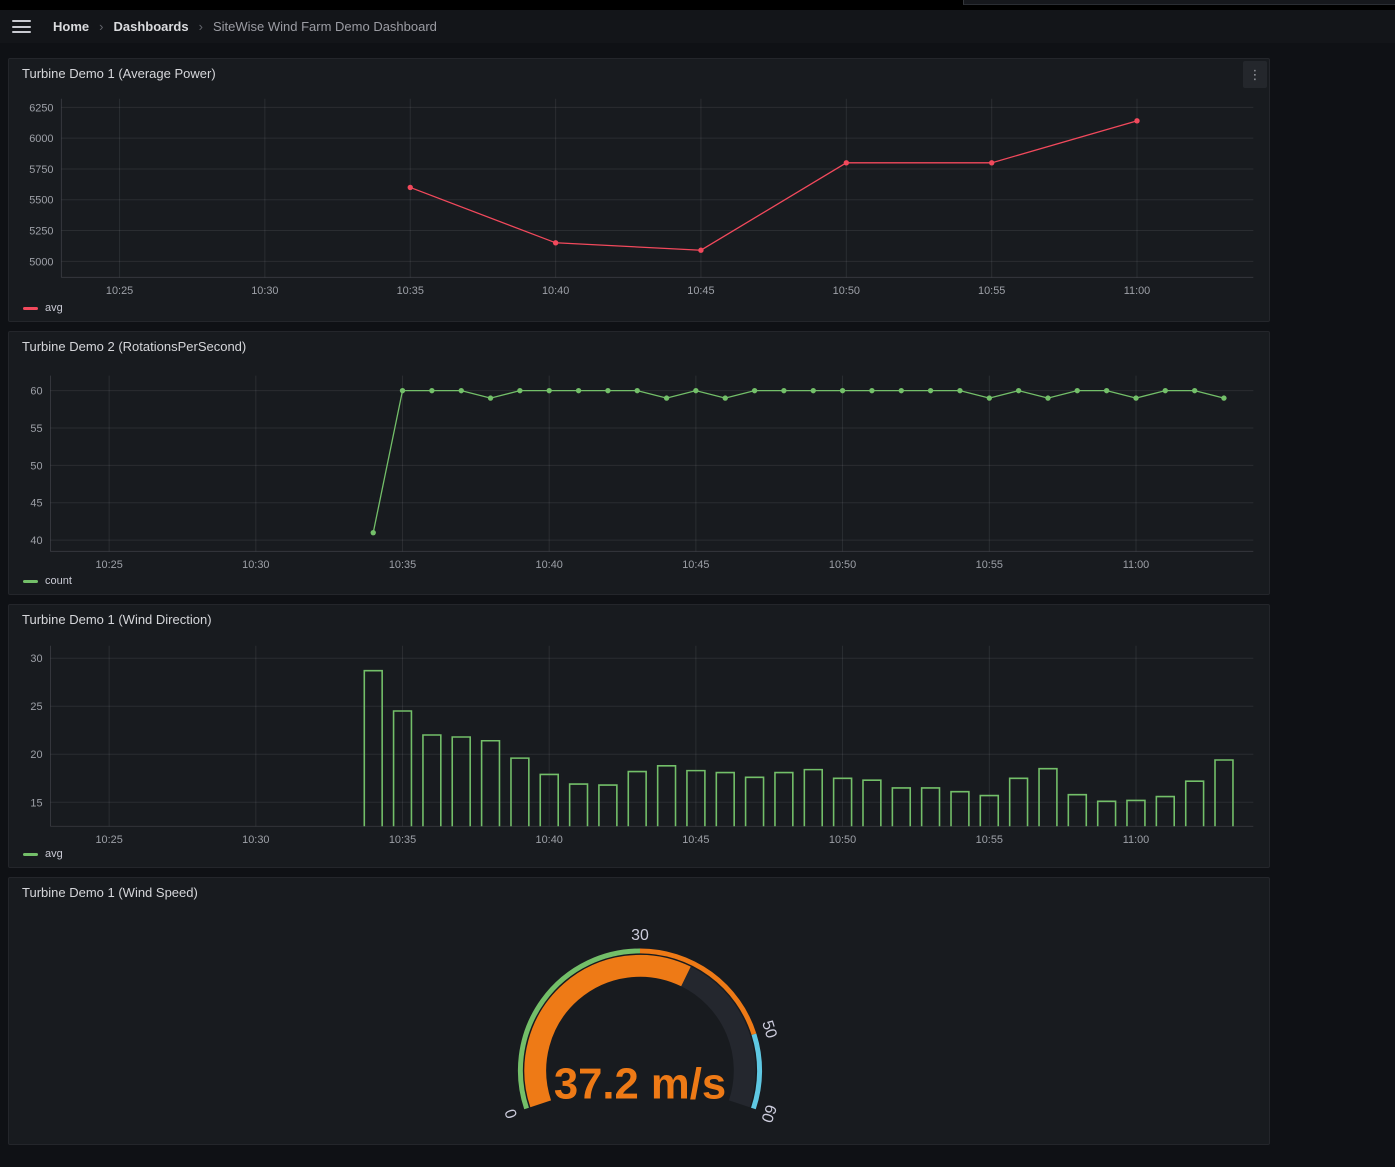 This screenshot has width=1395, height=1167. Describe the element at coordinates (134, 346) in the screenshot. I see `panel-title: Turbine Demo 2 (RotationsPerSecond)` at that location.